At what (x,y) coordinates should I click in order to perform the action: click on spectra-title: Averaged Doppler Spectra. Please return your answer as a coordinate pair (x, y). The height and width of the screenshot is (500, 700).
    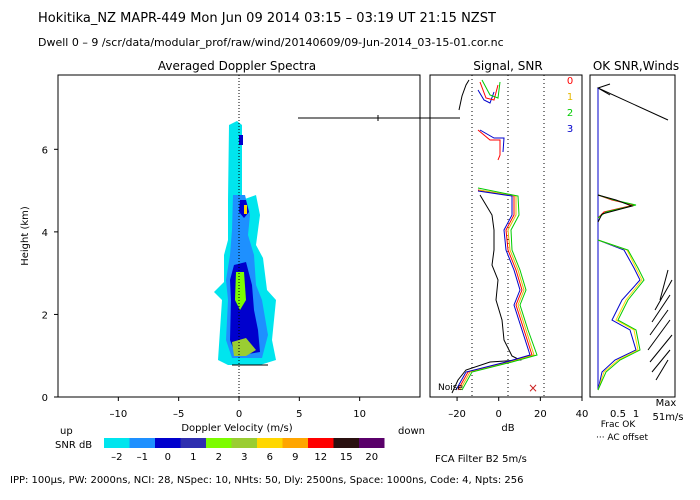
    Looking at the image, I should click on (237, 66).